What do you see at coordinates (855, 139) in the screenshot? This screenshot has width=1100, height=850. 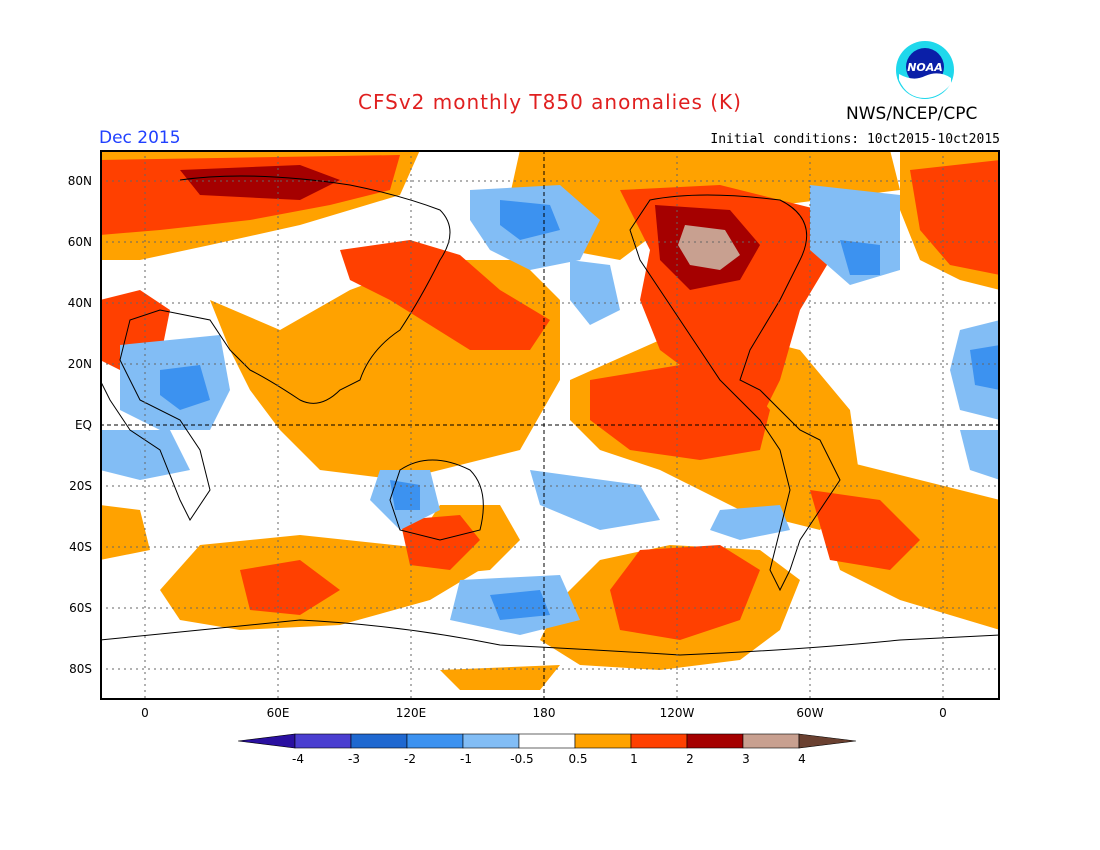 I see `initial-conditions: Initial conditions: 10ct2015-10ct2015` at bounding box center [855, 139].